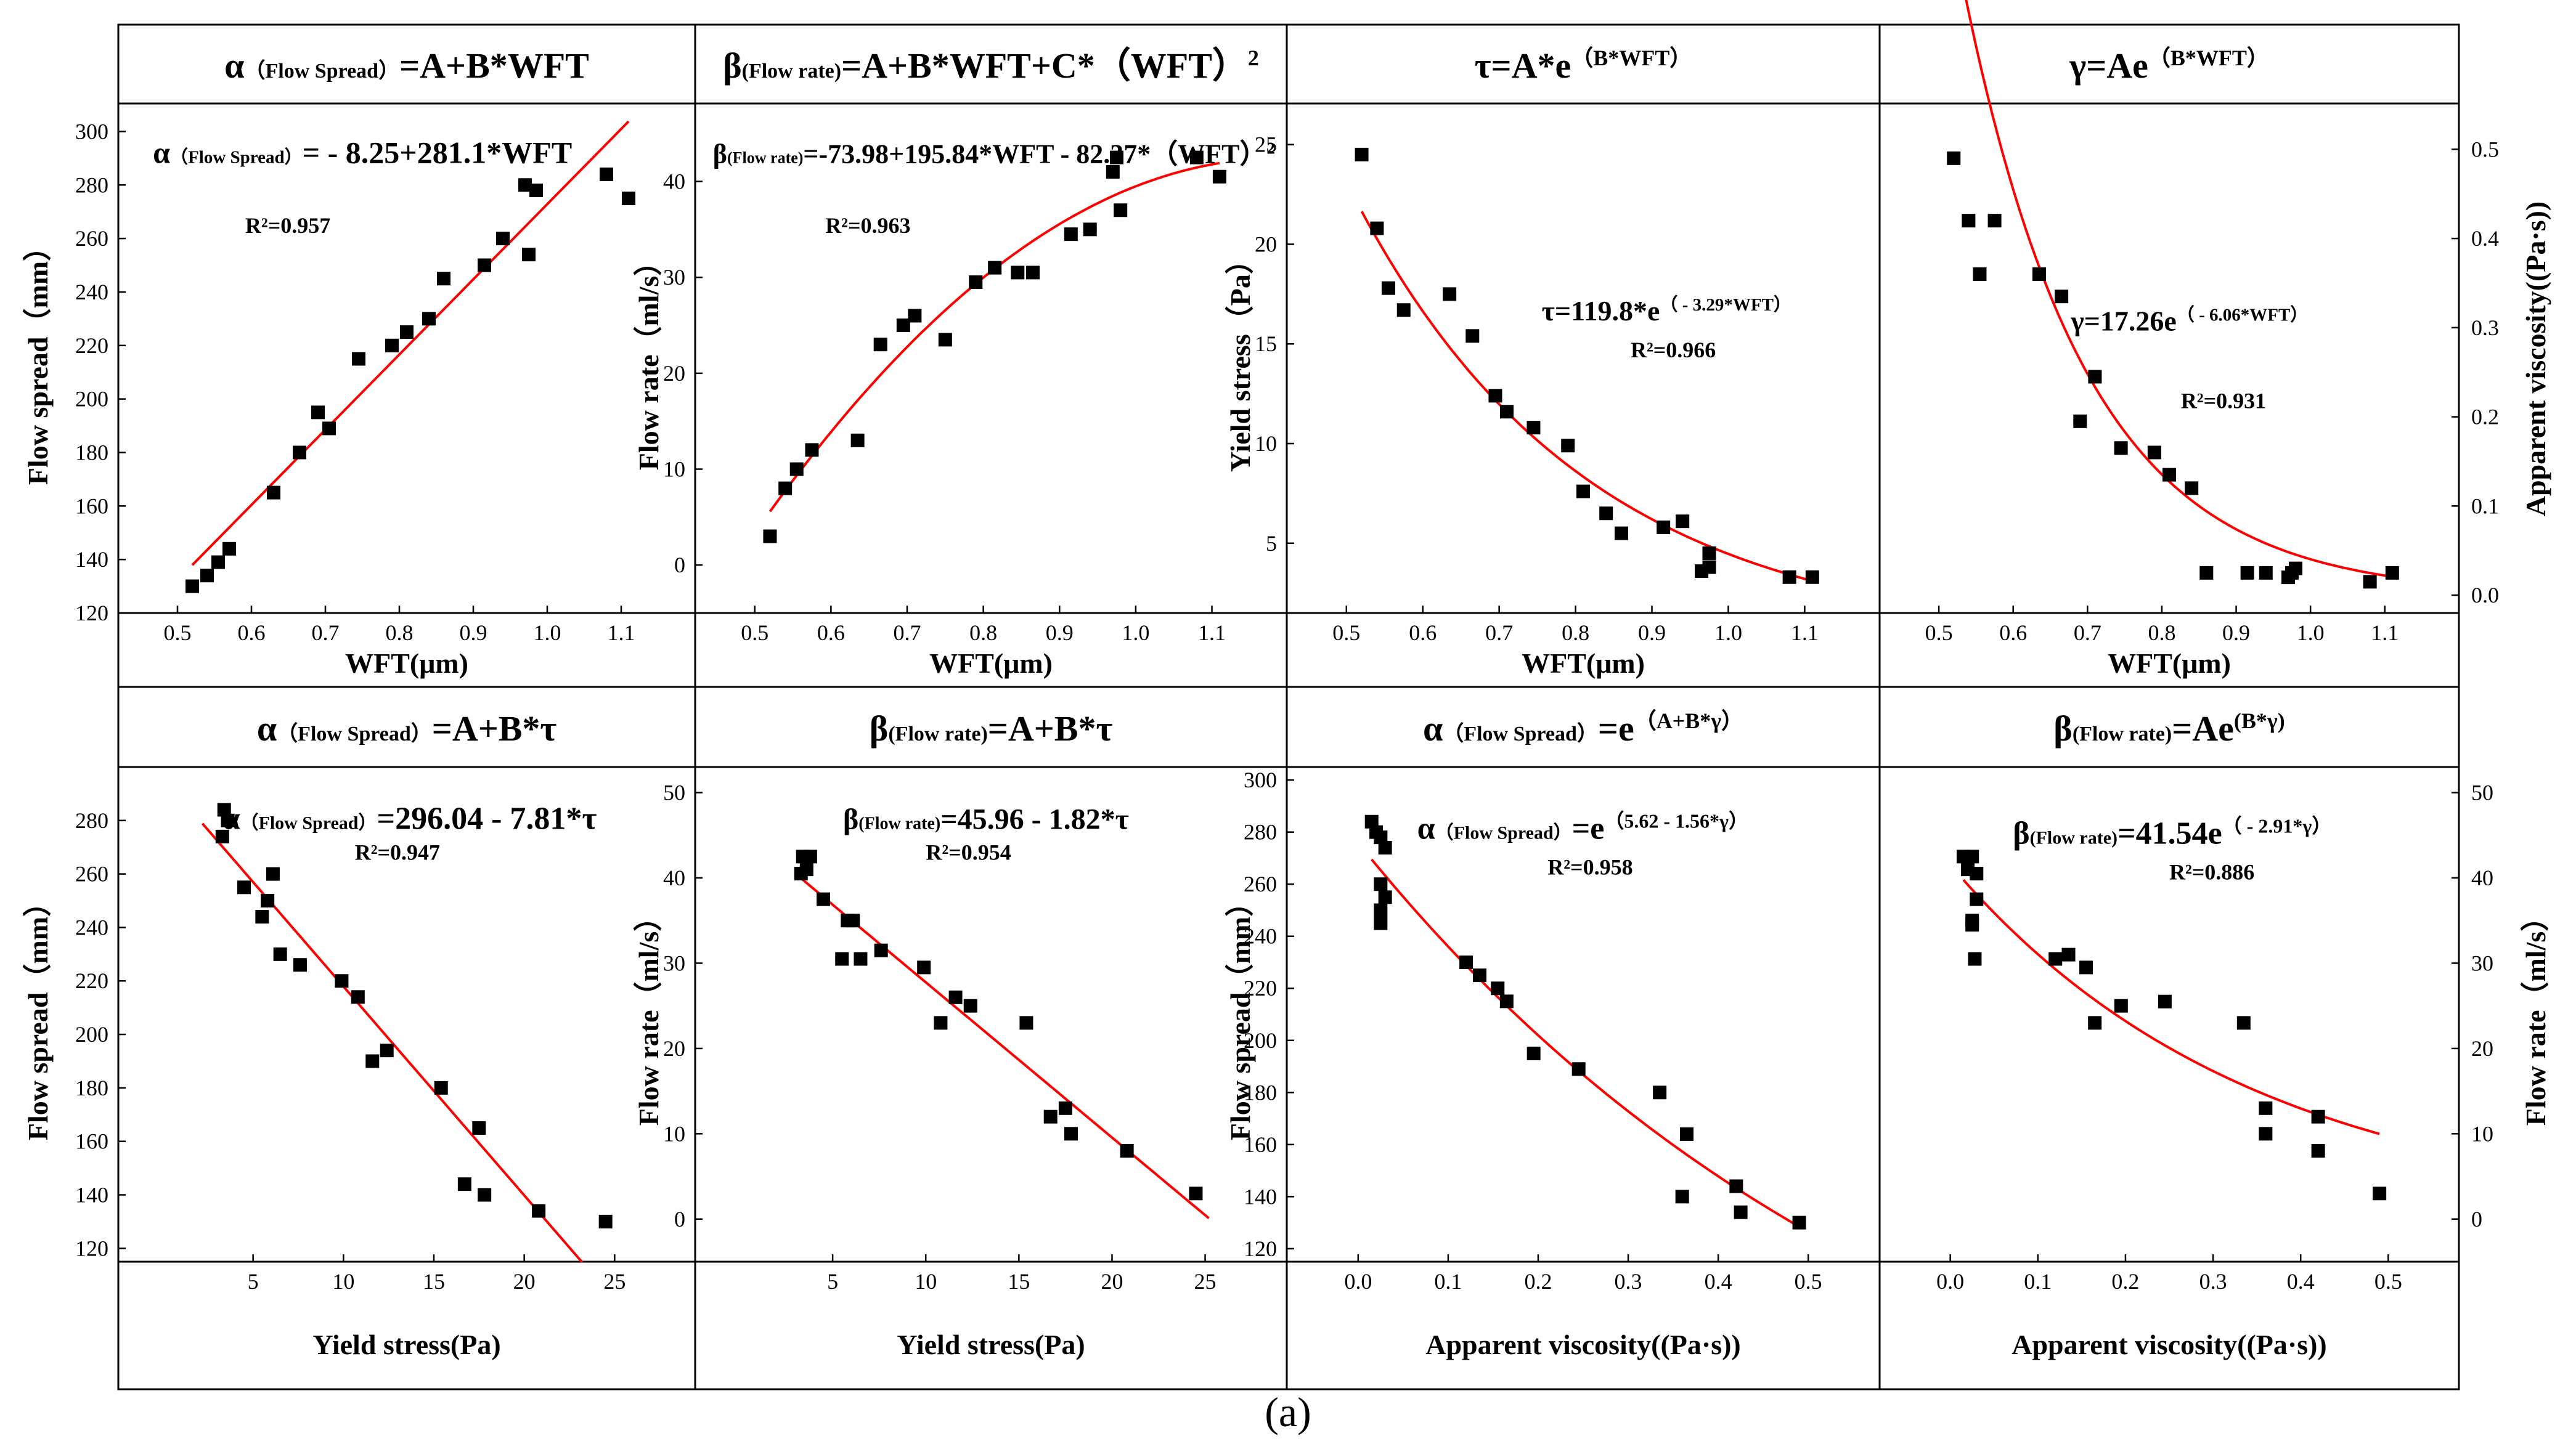 This screenshot has height=1449, width=2576. Describe the element at coordinates (2170, 834) in the screenshot. I see `fit-equation-part: =41.54e` at that location.